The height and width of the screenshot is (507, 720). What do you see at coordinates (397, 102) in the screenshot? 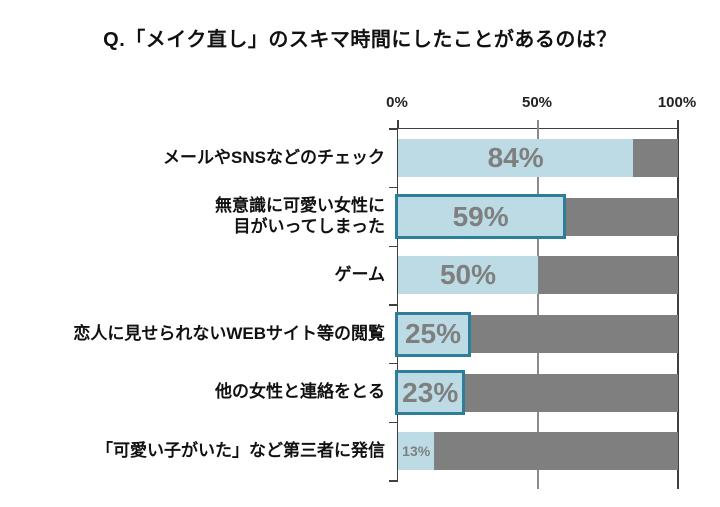
I see `x-axis-tick-label: 0%` at bounding box center [397, 102].